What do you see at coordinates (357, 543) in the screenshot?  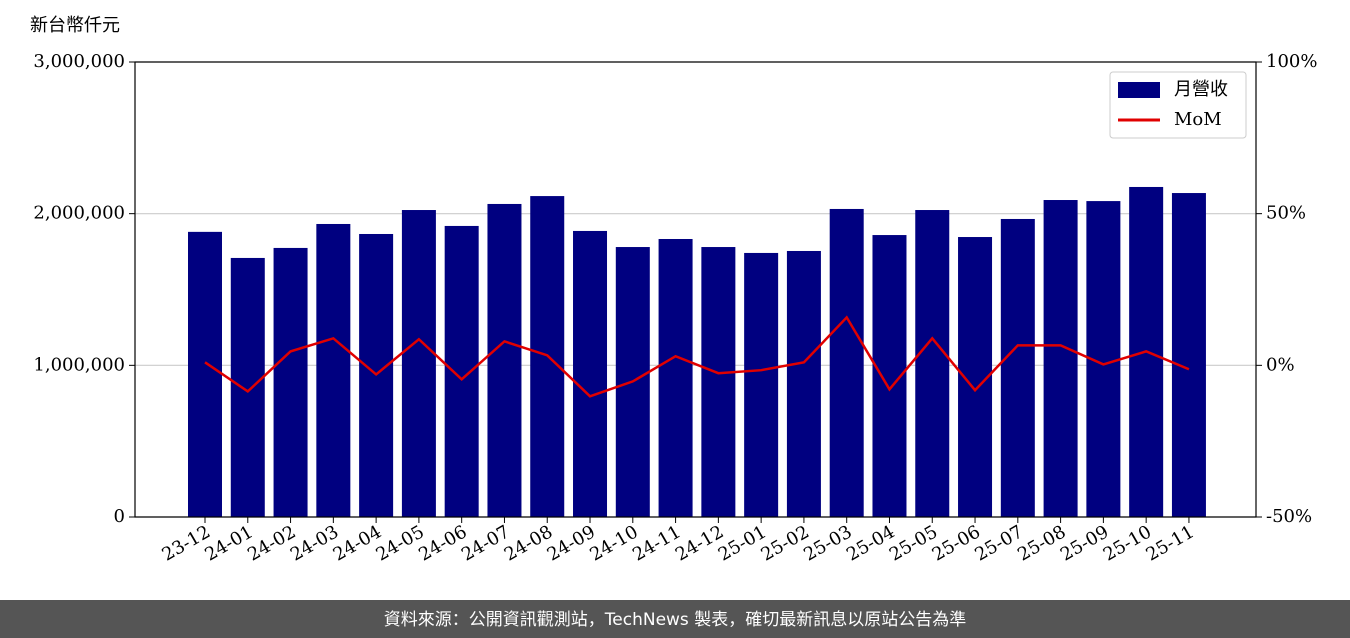 I see `x-tick-label: 24-04` at bounding box center [357, 543].